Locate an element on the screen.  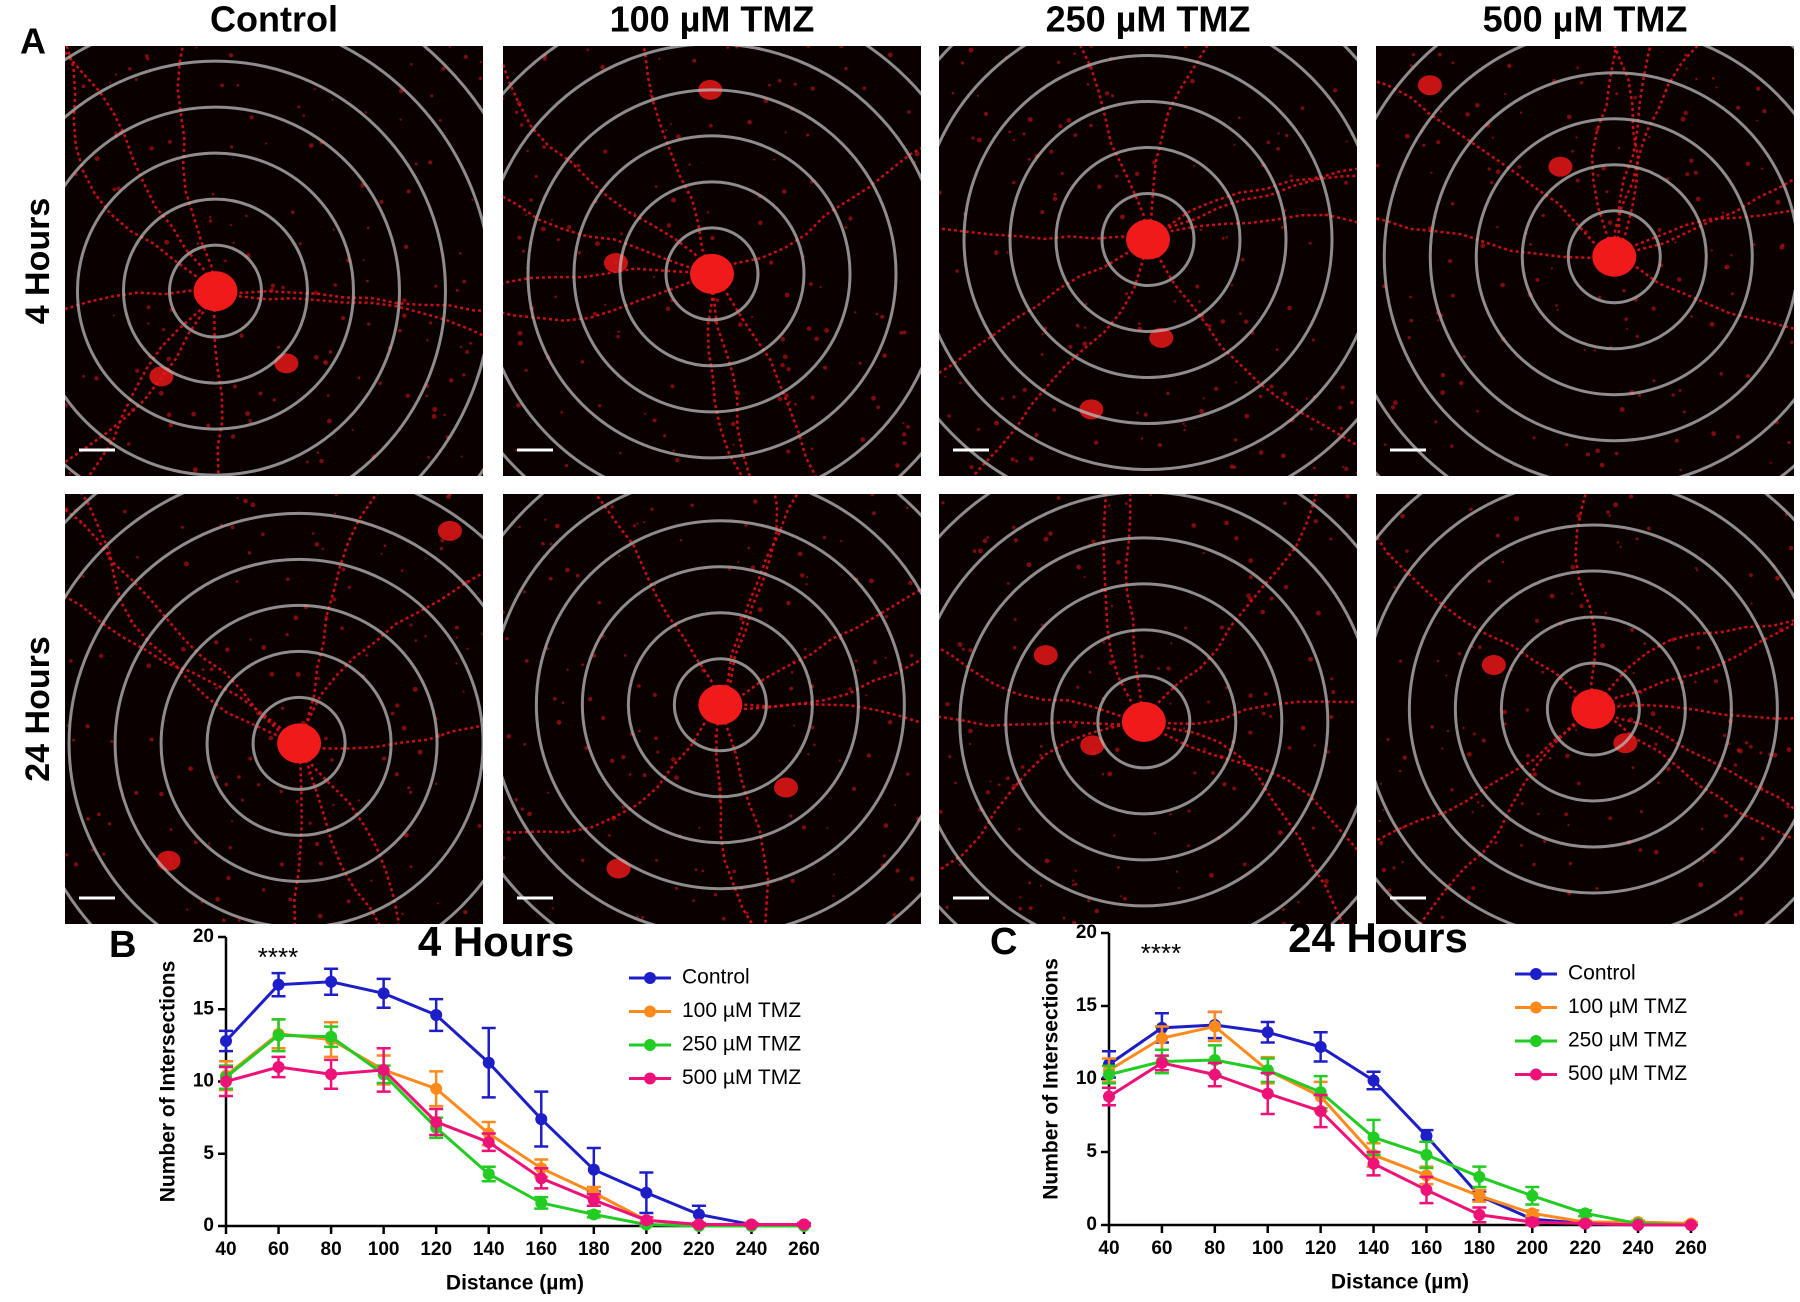
annotation: **** is located at coordinates (278, 957).